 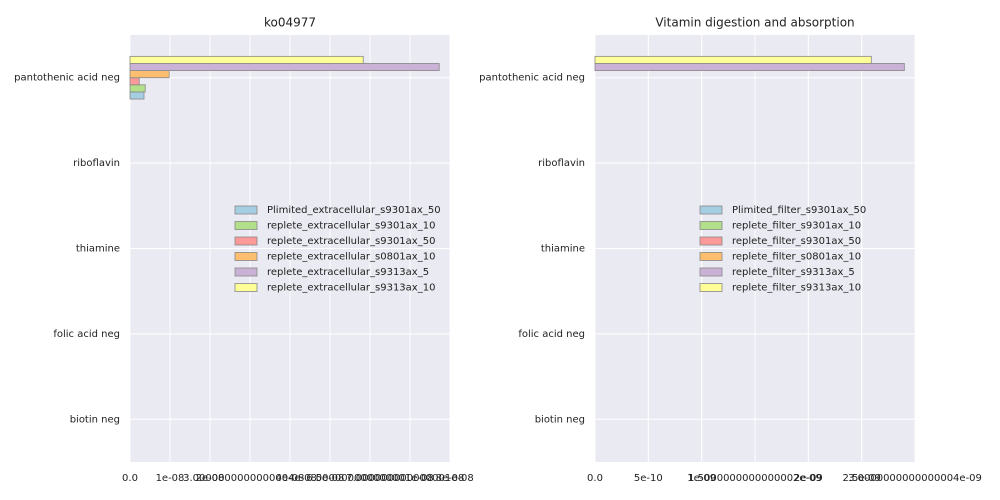 What do you see at coordinates (755, 478) in the screenshot?
I see `x-tick-label: 1.5000000000000002e-09` at bounding box center [755, 478].